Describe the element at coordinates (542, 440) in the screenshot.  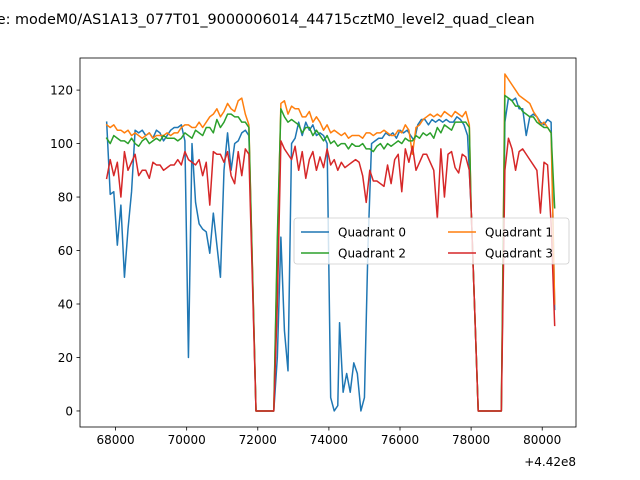
I see `x-tick-label: 80000` at that location.